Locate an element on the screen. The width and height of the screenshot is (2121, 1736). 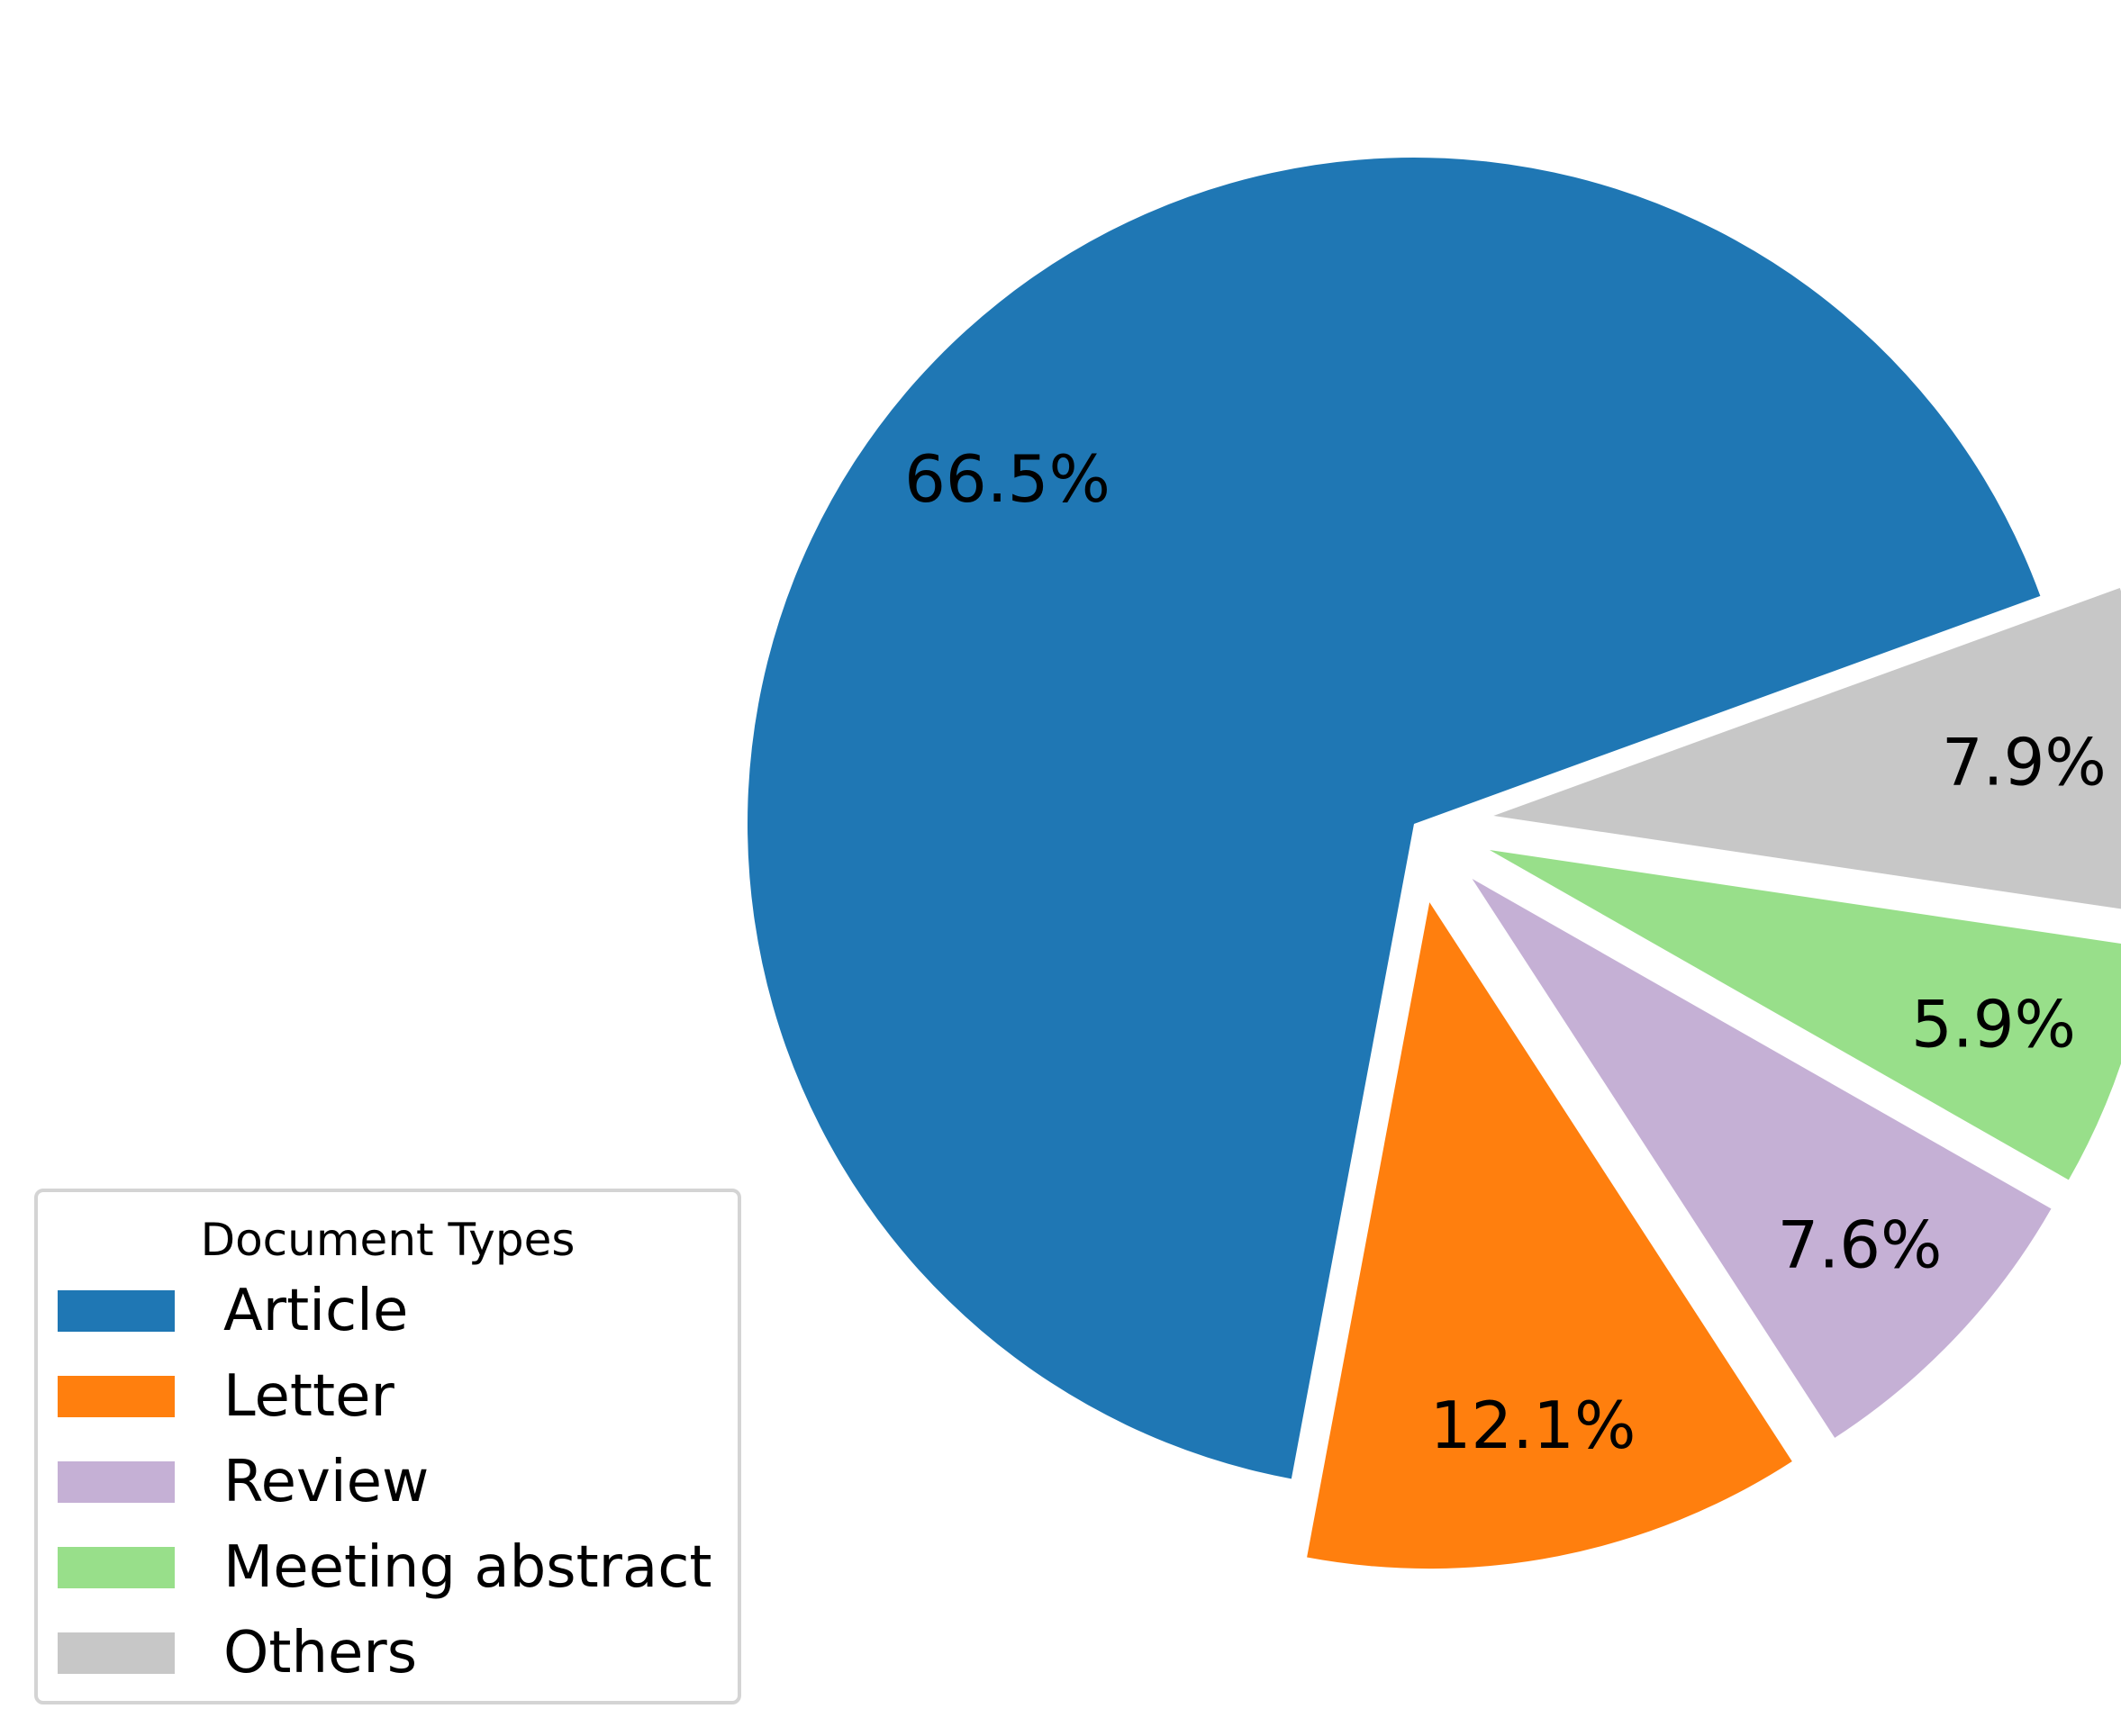
pie-slice-review is located at coordinates (1762, 1158).